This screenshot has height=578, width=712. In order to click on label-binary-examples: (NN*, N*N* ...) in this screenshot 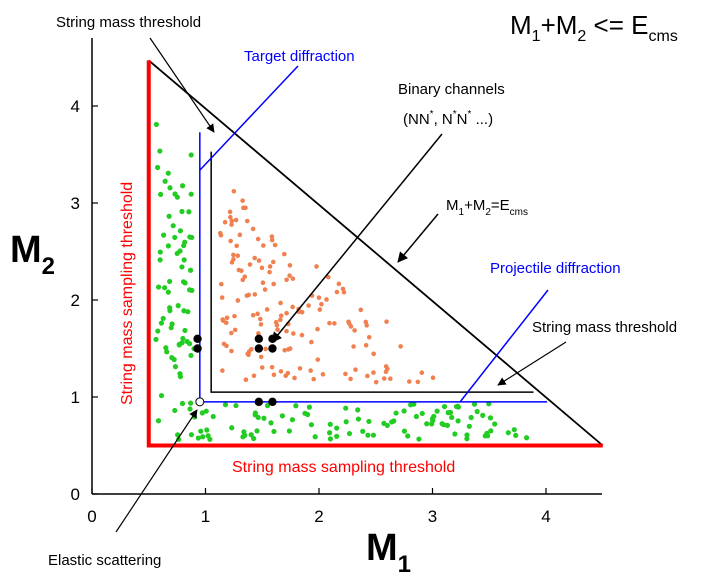, I will do `click(448, 118)`.